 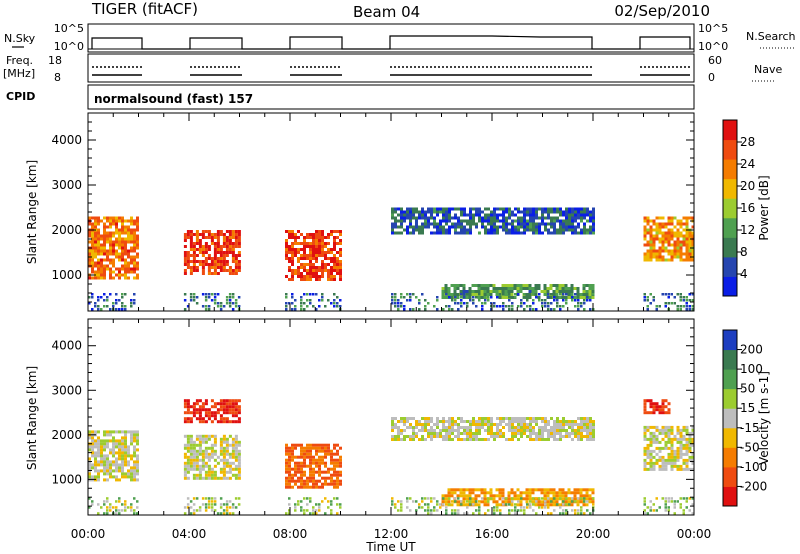 I want to click on freq-left-tick-bottom: 8, so click(x=57, y=77).